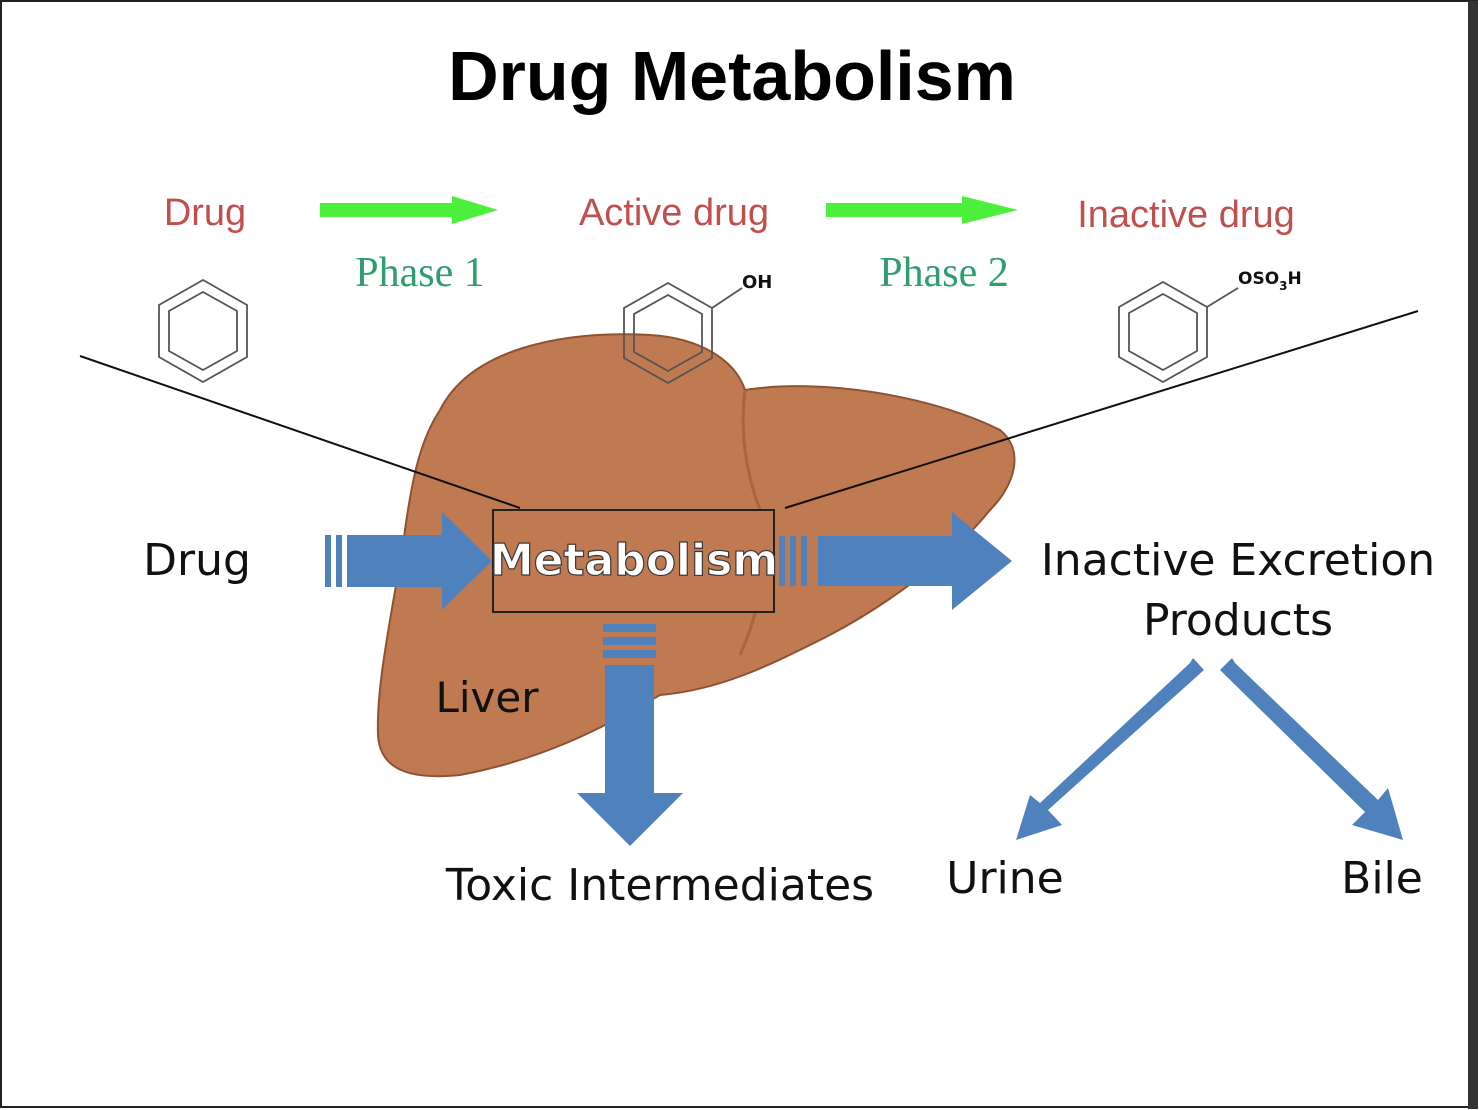 The height and width of the screenshot is (1110, 1480). I want to click on bile-arrow, so click(1311, 749).